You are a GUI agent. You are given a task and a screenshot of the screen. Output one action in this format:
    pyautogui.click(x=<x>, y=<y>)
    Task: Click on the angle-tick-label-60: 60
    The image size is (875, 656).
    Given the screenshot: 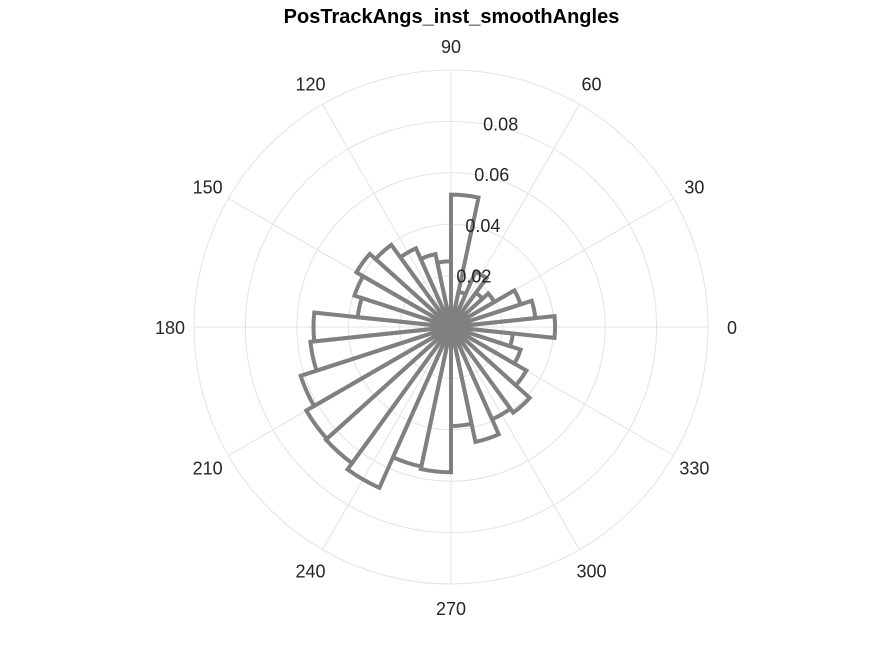 What is the action you would take?
    pyautogui.click(x=591, y=85)
    